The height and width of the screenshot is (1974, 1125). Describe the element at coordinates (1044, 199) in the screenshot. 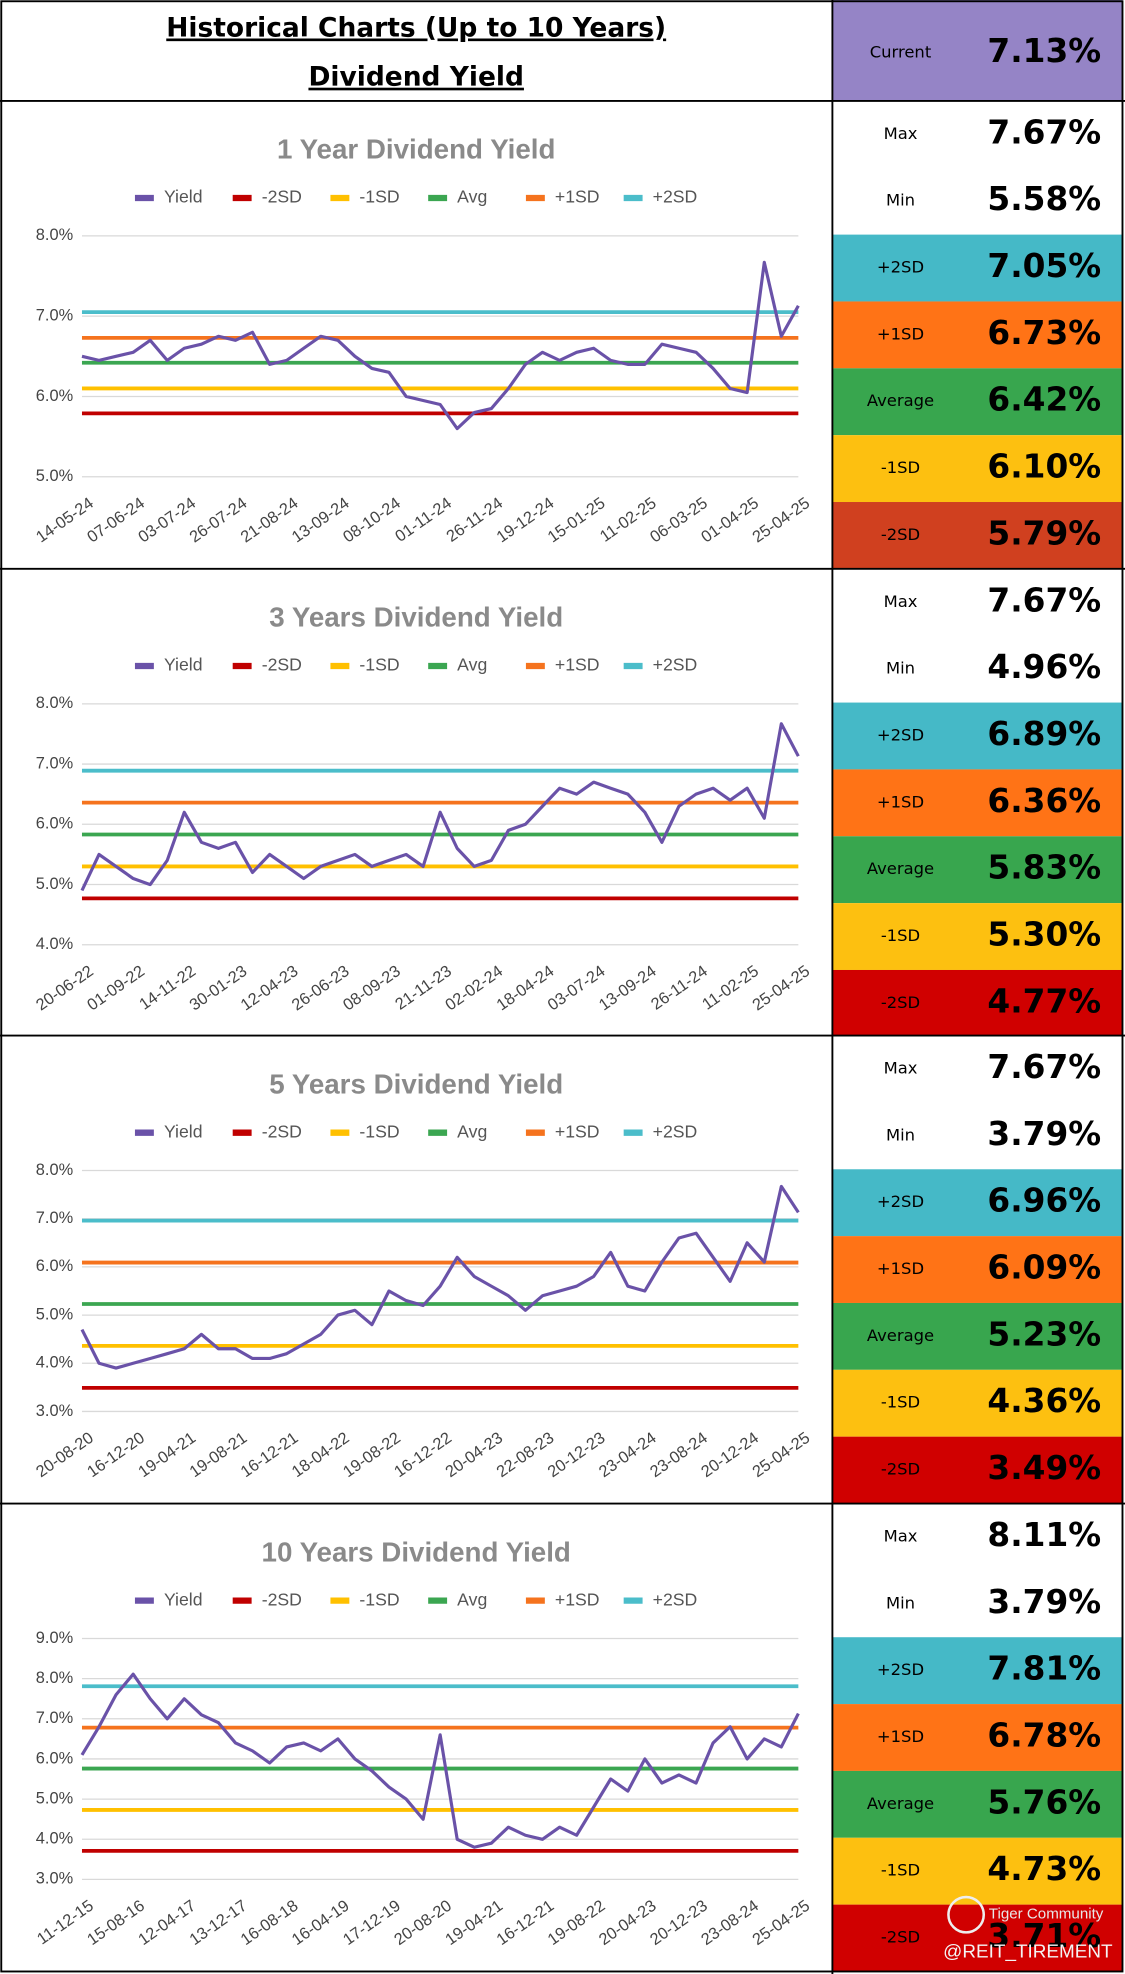

I see `panel-value: 5.58%` at that location.